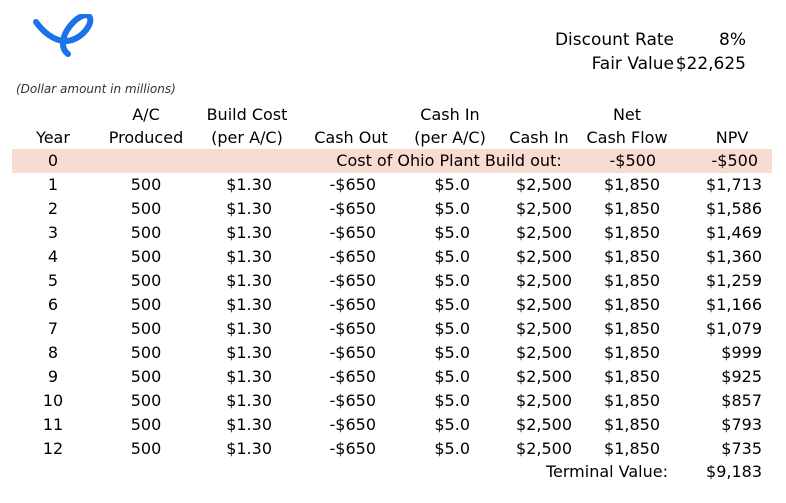  I want to click on fair-value-value: $22,625, so click(710, 64).